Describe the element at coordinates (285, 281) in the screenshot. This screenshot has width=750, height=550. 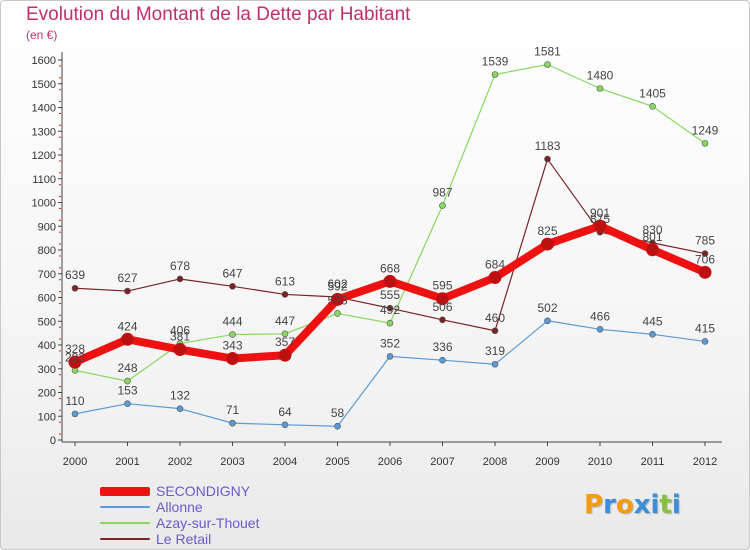
I see `data-label: 613` at that location.